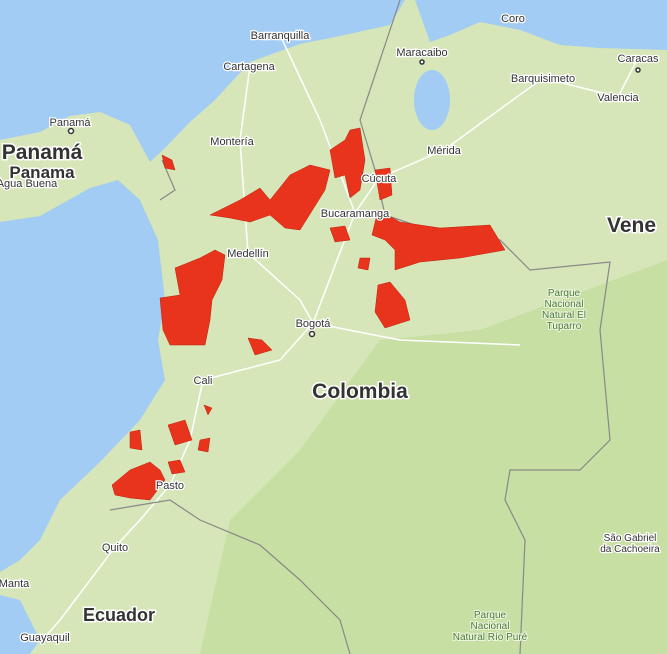 The image size is (667, 654). Describe the element at coordinates (249, 67) in the screenshot. I see `city-label: Cartagena` at that location.